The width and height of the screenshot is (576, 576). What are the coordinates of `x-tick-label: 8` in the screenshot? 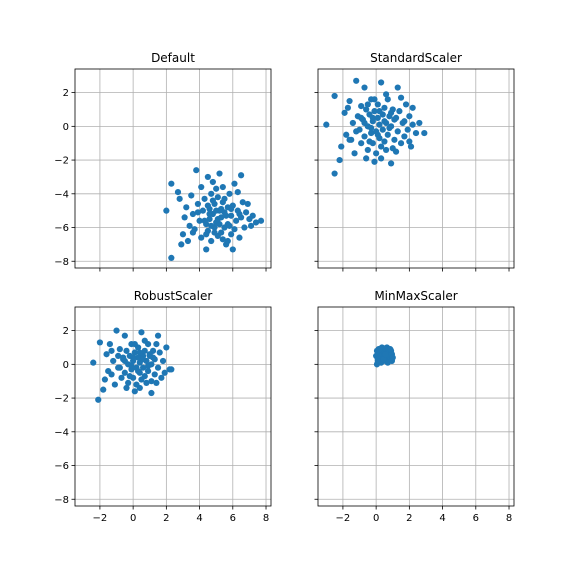 It's located at (509, 518).